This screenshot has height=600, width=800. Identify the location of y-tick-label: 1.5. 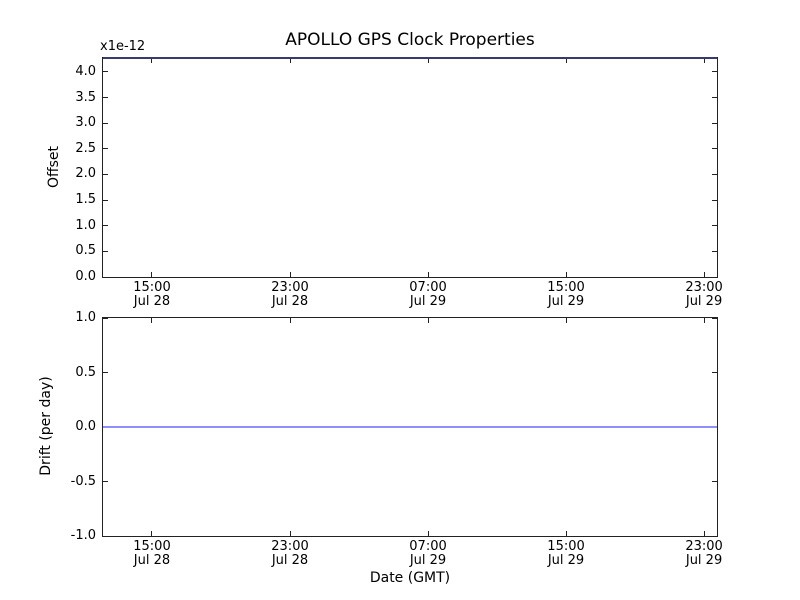
(85, 200).